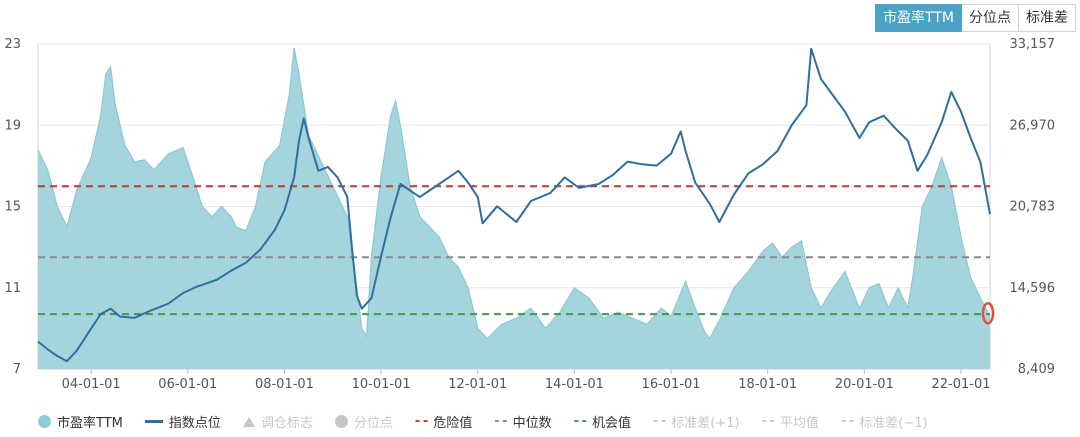 This screenshot has width=1080, height=437. I want to click on tab-std-dev: 标准差, so click(1047, 18).